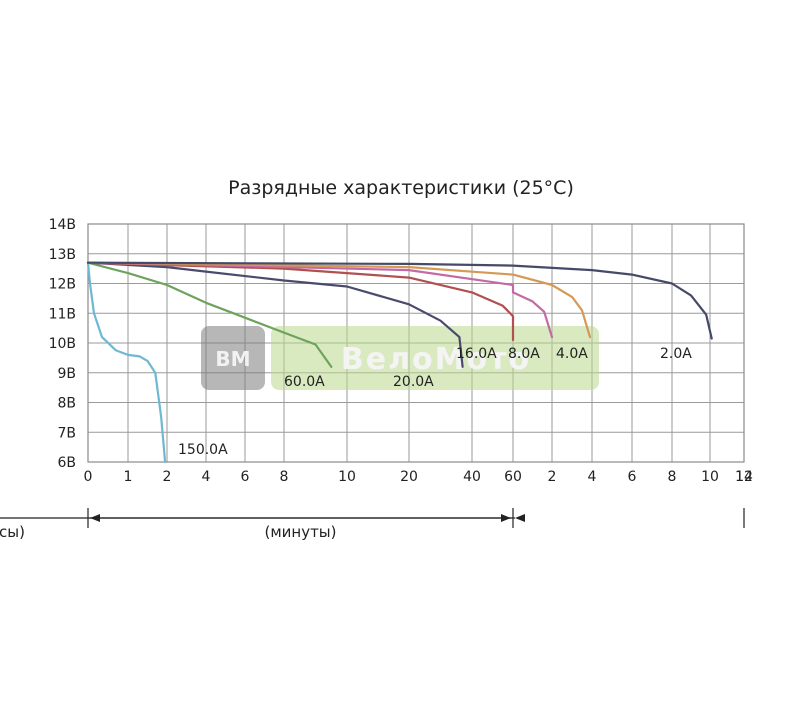 The image size is (800, 720). I want to click on series-label: 20.0A, so click(413, 382).